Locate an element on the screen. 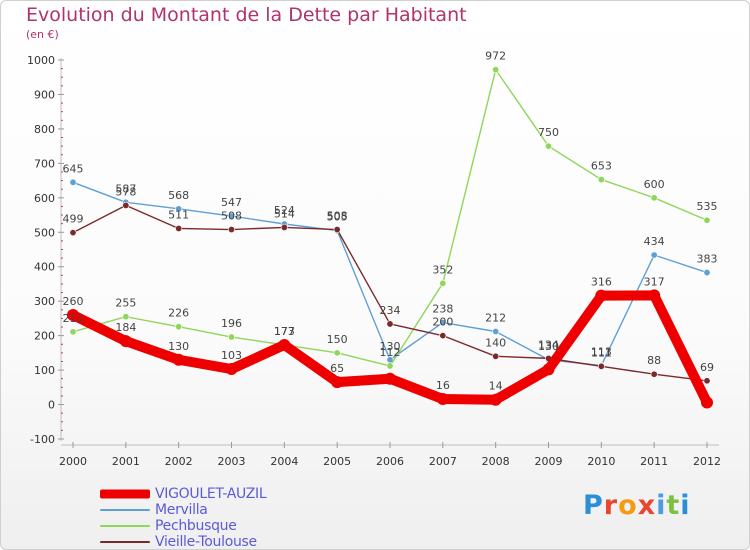 The height and width of the screenshot is (550, 750). y-tick-label: 100 is located at coordinates (44, 370).